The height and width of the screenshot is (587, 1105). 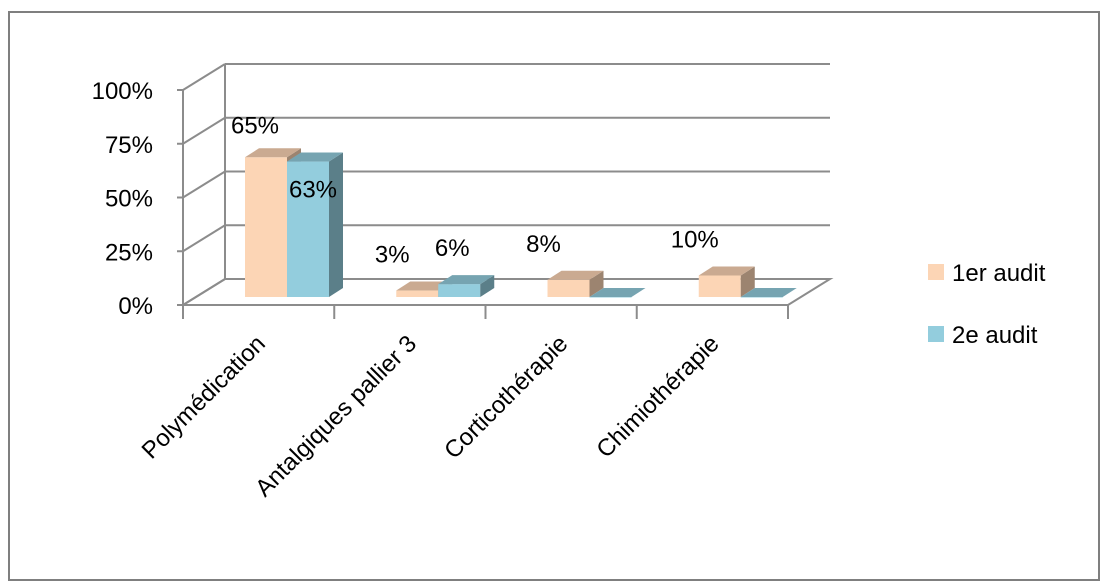 I want to click on data-label: 10%, so click(x=695, y=240).